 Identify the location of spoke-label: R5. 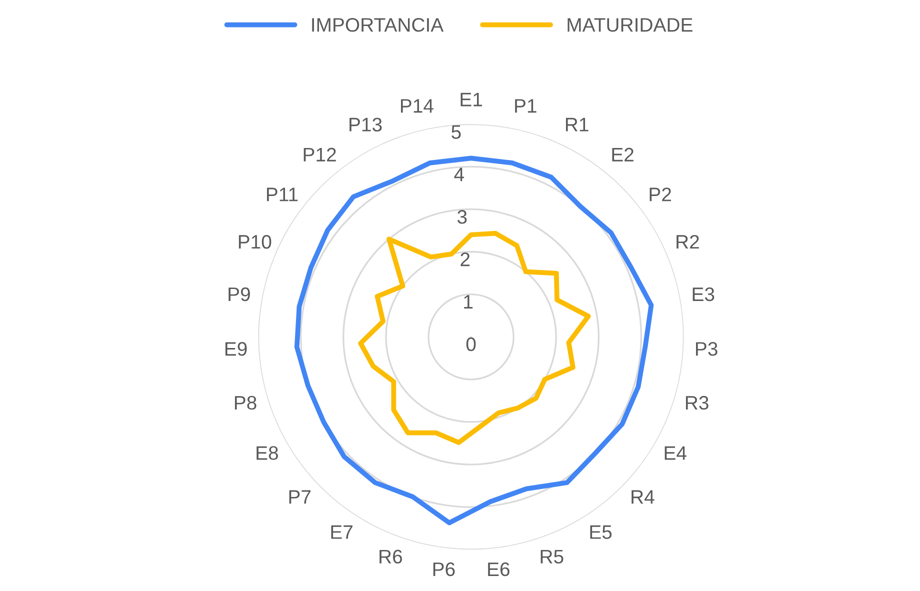
(552, 557).